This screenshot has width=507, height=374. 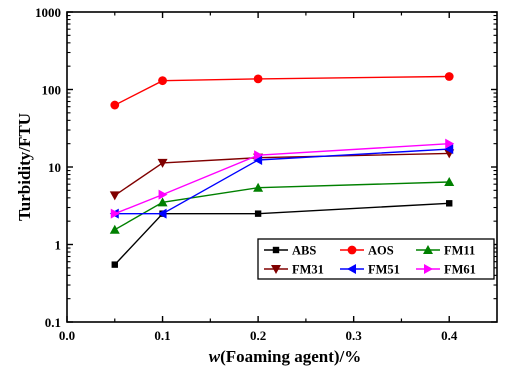 What do you see at coordinates (290, 356) in the screenshot?
I see `x-axis-label-rest: (Foaming agent)/%` at bounding box center [290, 356].